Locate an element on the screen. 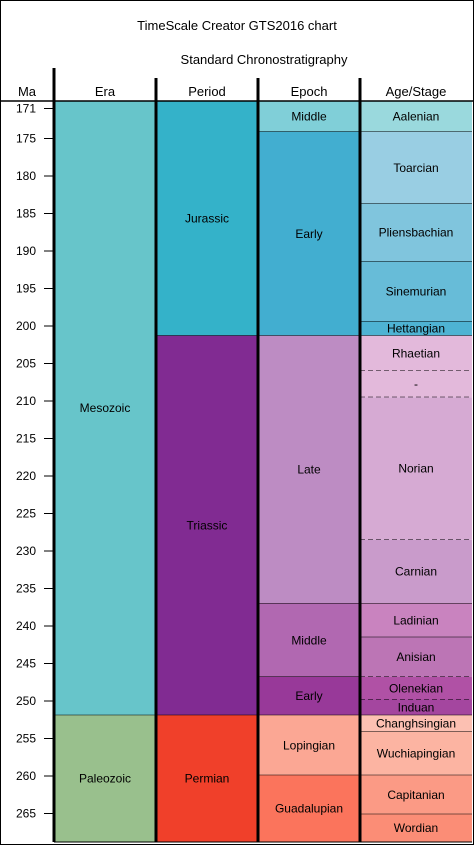 This screenshot has width=474, height=845. unit-block-period-triassic is located at coordinates (207, 525).